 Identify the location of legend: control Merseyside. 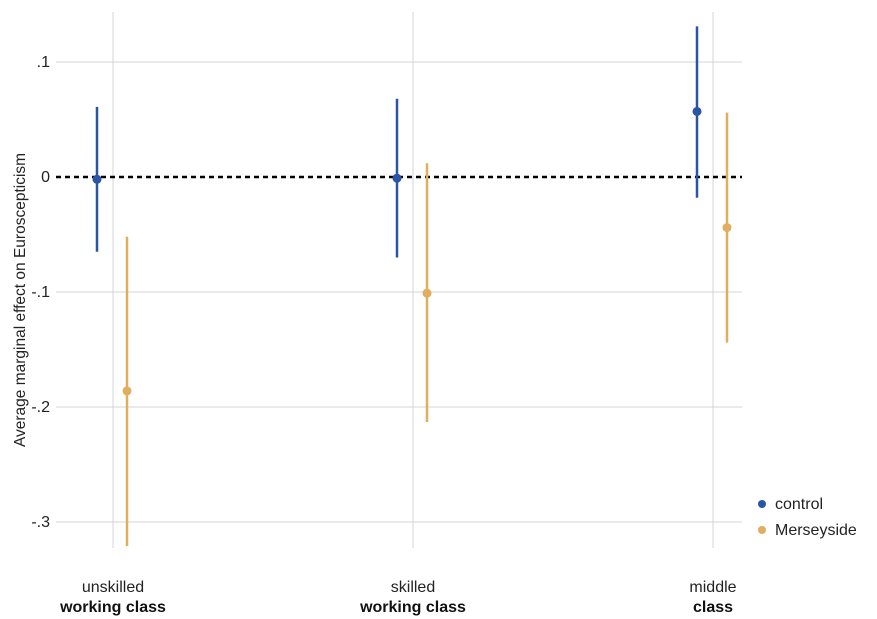
(807, 517).